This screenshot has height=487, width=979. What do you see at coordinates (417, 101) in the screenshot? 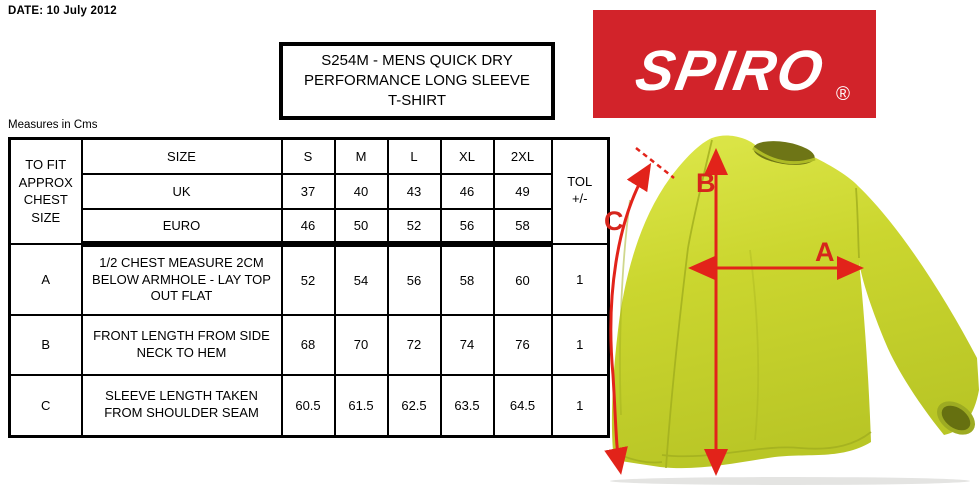
I see `product-title-line3: T-SHIRT` at bounding box center [417, 101].